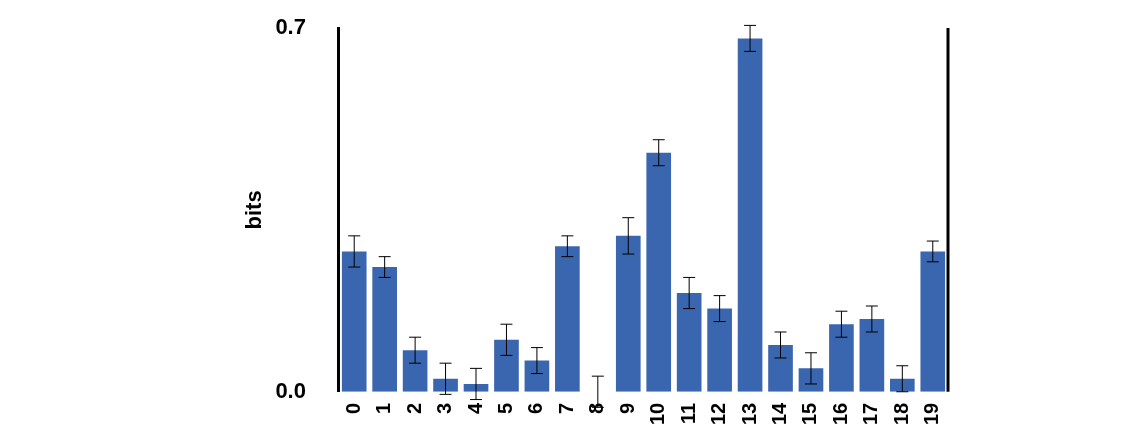 The width and height of the screenshot is (1146, 435). What do you see at coordinates (900, 413) in the screenshot?
I see `x-tick-label: 18` at bounding box center [900, 413].